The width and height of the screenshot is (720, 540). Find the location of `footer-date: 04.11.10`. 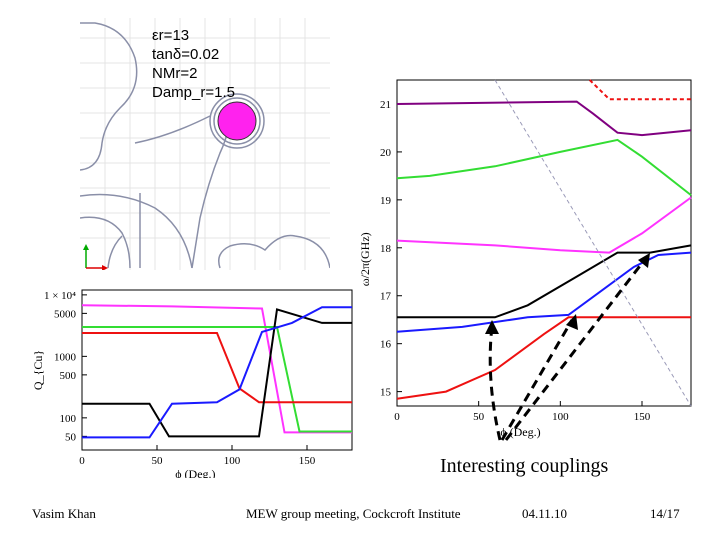

footer-date: 04.11.10 is located at coordinates (545, 513).